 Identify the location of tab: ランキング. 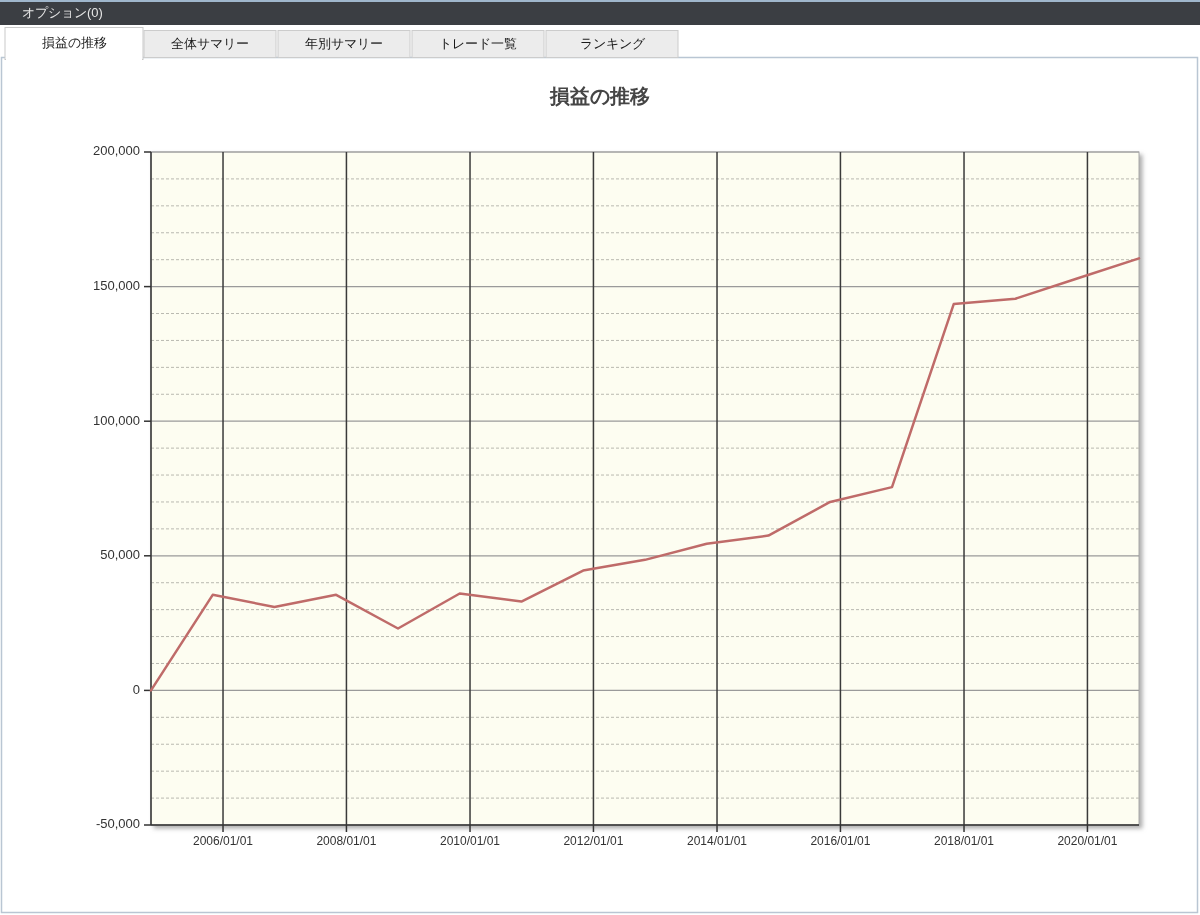
(612, 44).